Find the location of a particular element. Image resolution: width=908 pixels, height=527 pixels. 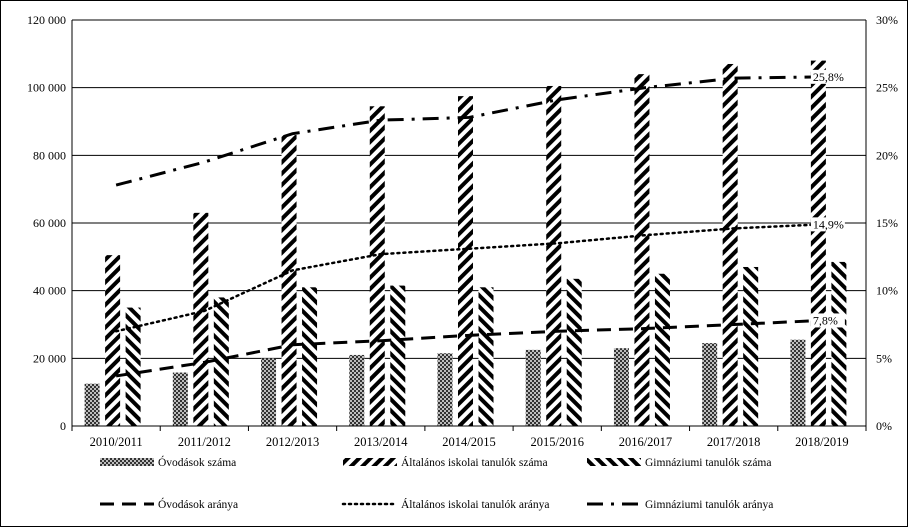

legend-label: Általános iskolai tanulók száma is located at coordinates (474, 462).